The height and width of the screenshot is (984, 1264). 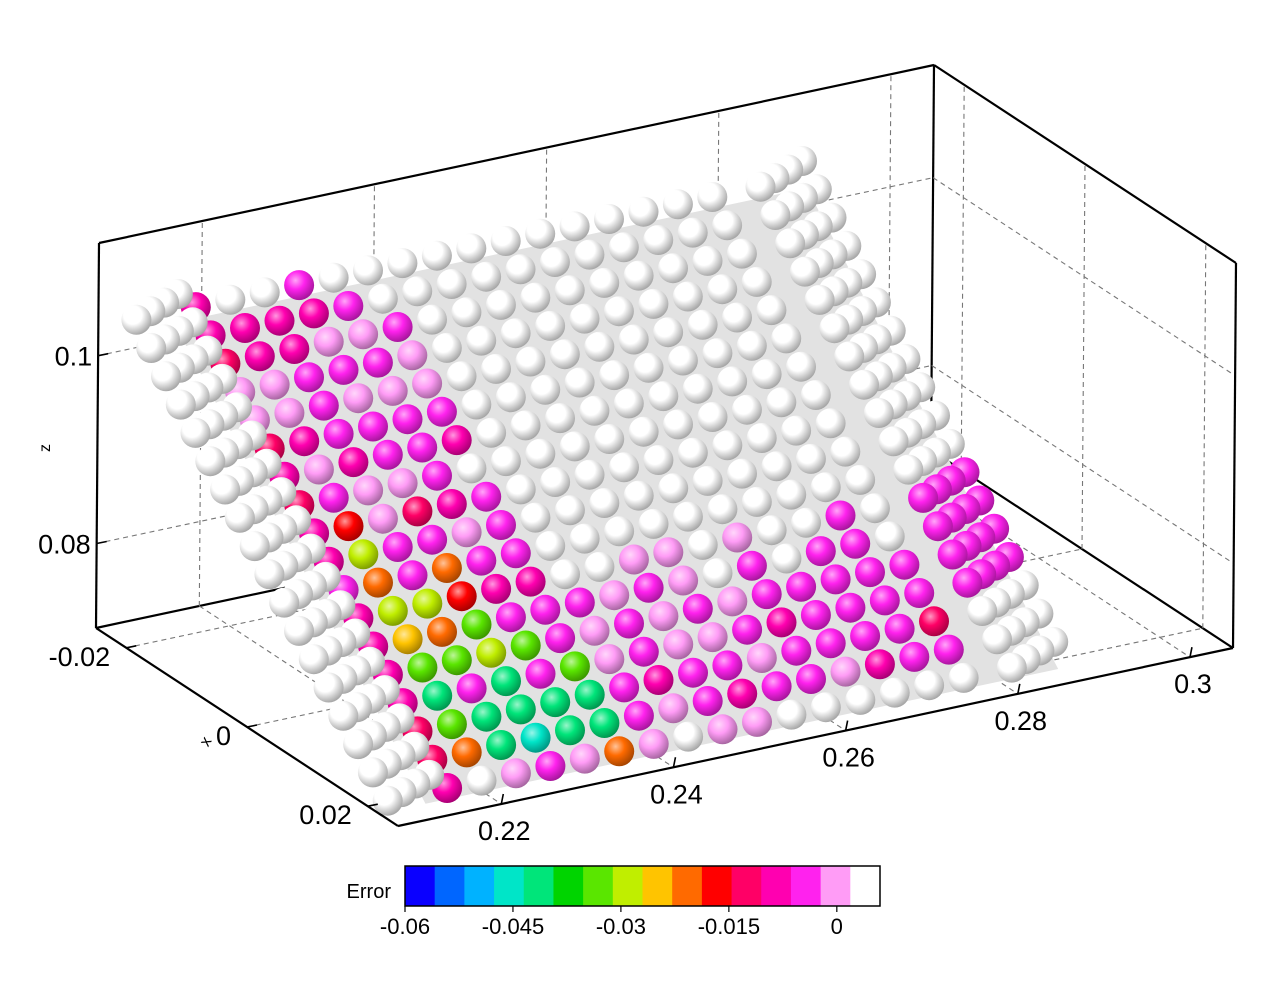 What do you see at coordinates (513, 926) in the screenshot?
I see `colorbar-tick-label: -0.045` at bounding box center [513, 926].